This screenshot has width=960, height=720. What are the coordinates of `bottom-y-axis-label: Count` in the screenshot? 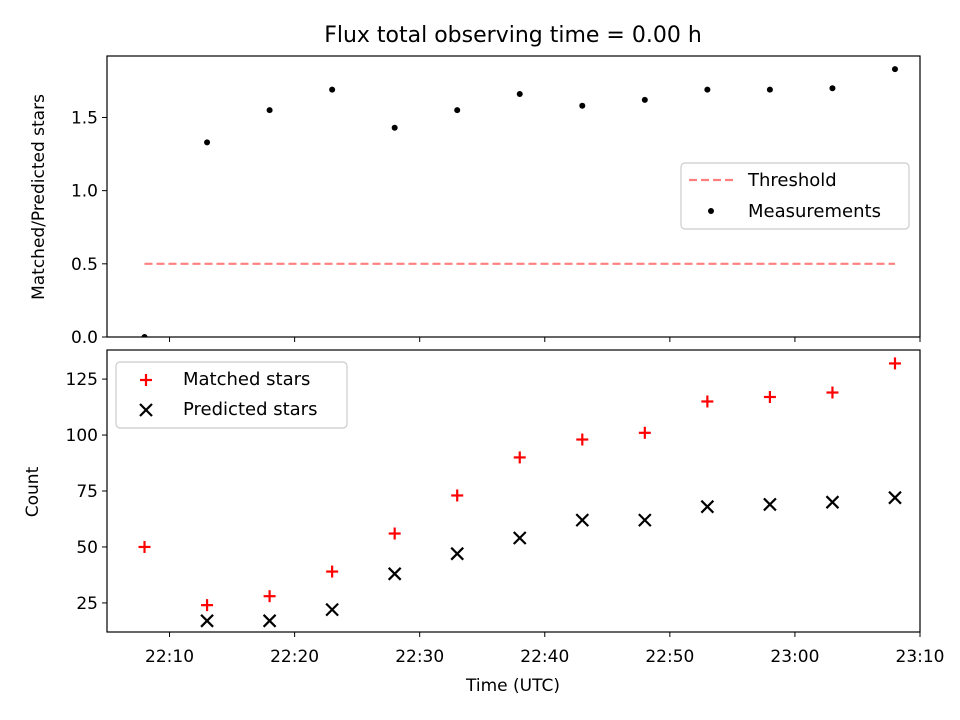 It's located at (33, 491).